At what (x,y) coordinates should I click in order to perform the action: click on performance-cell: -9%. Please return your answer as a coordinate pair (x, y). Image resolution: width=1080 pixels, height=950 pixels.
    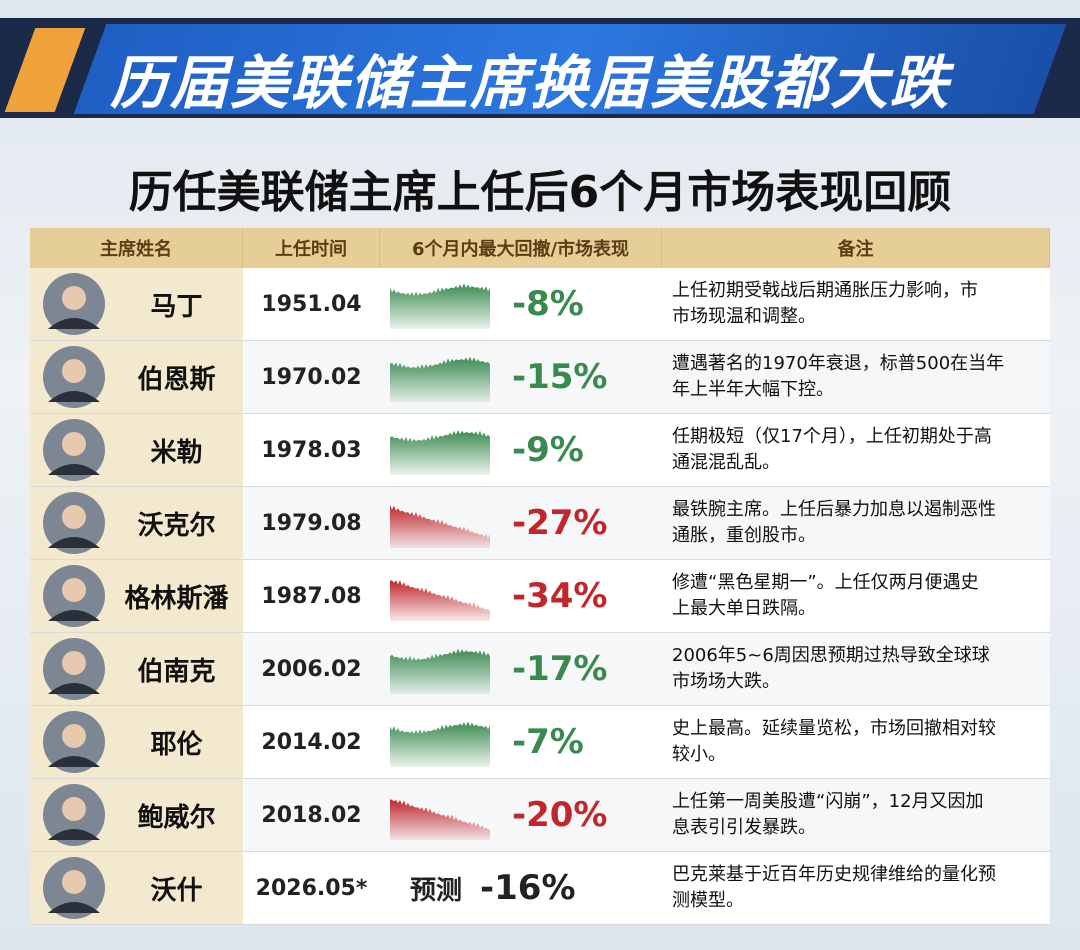
    Looking at the image, I should click on (521, 450).